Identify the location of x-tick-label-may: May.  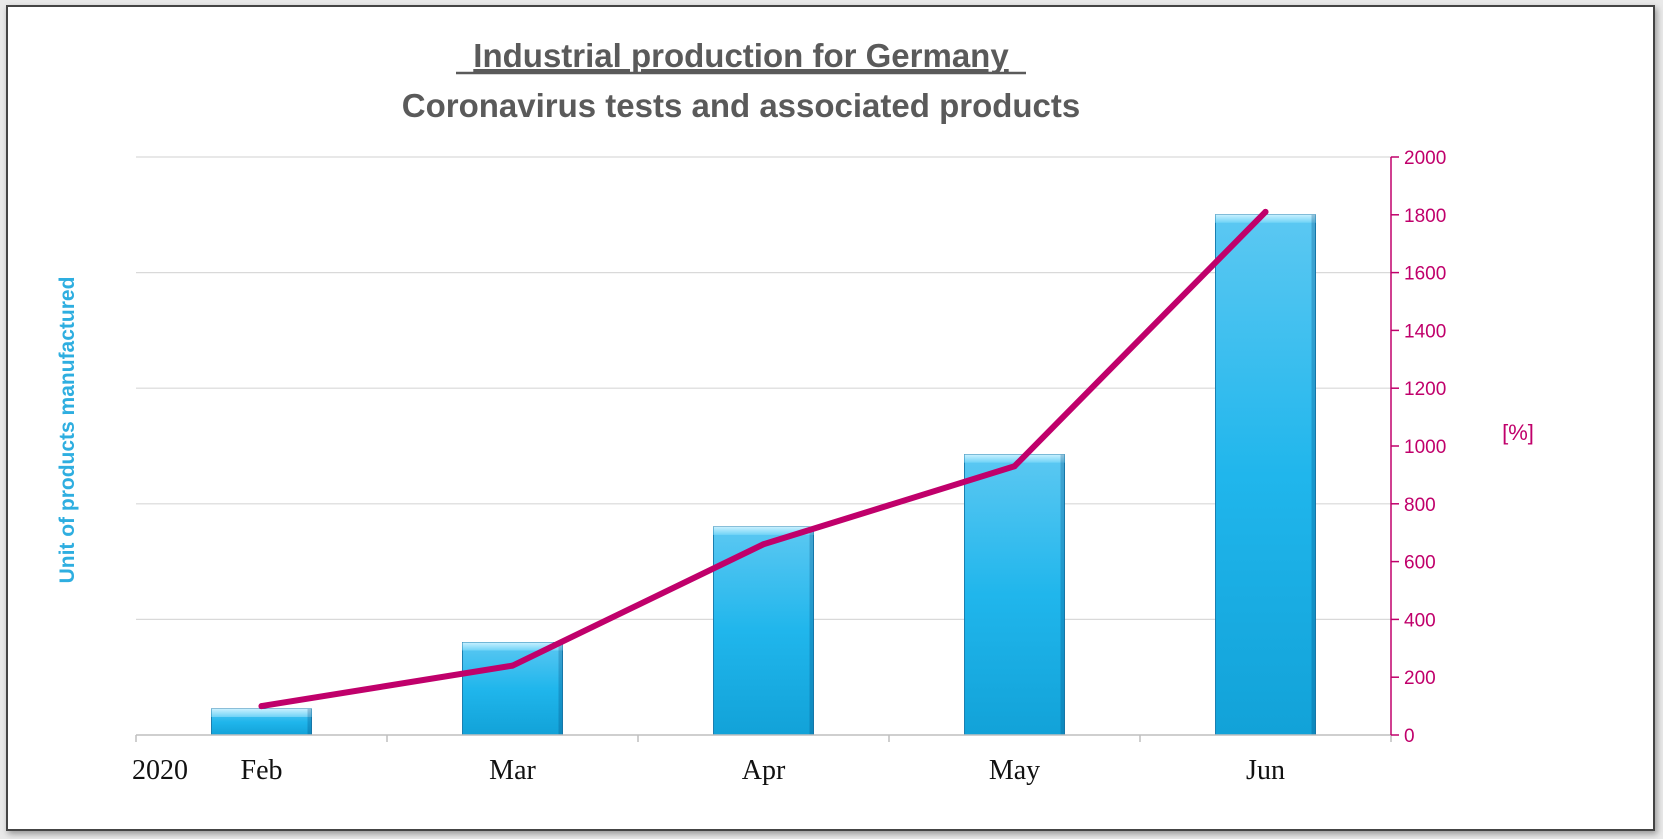
(1014, 770).